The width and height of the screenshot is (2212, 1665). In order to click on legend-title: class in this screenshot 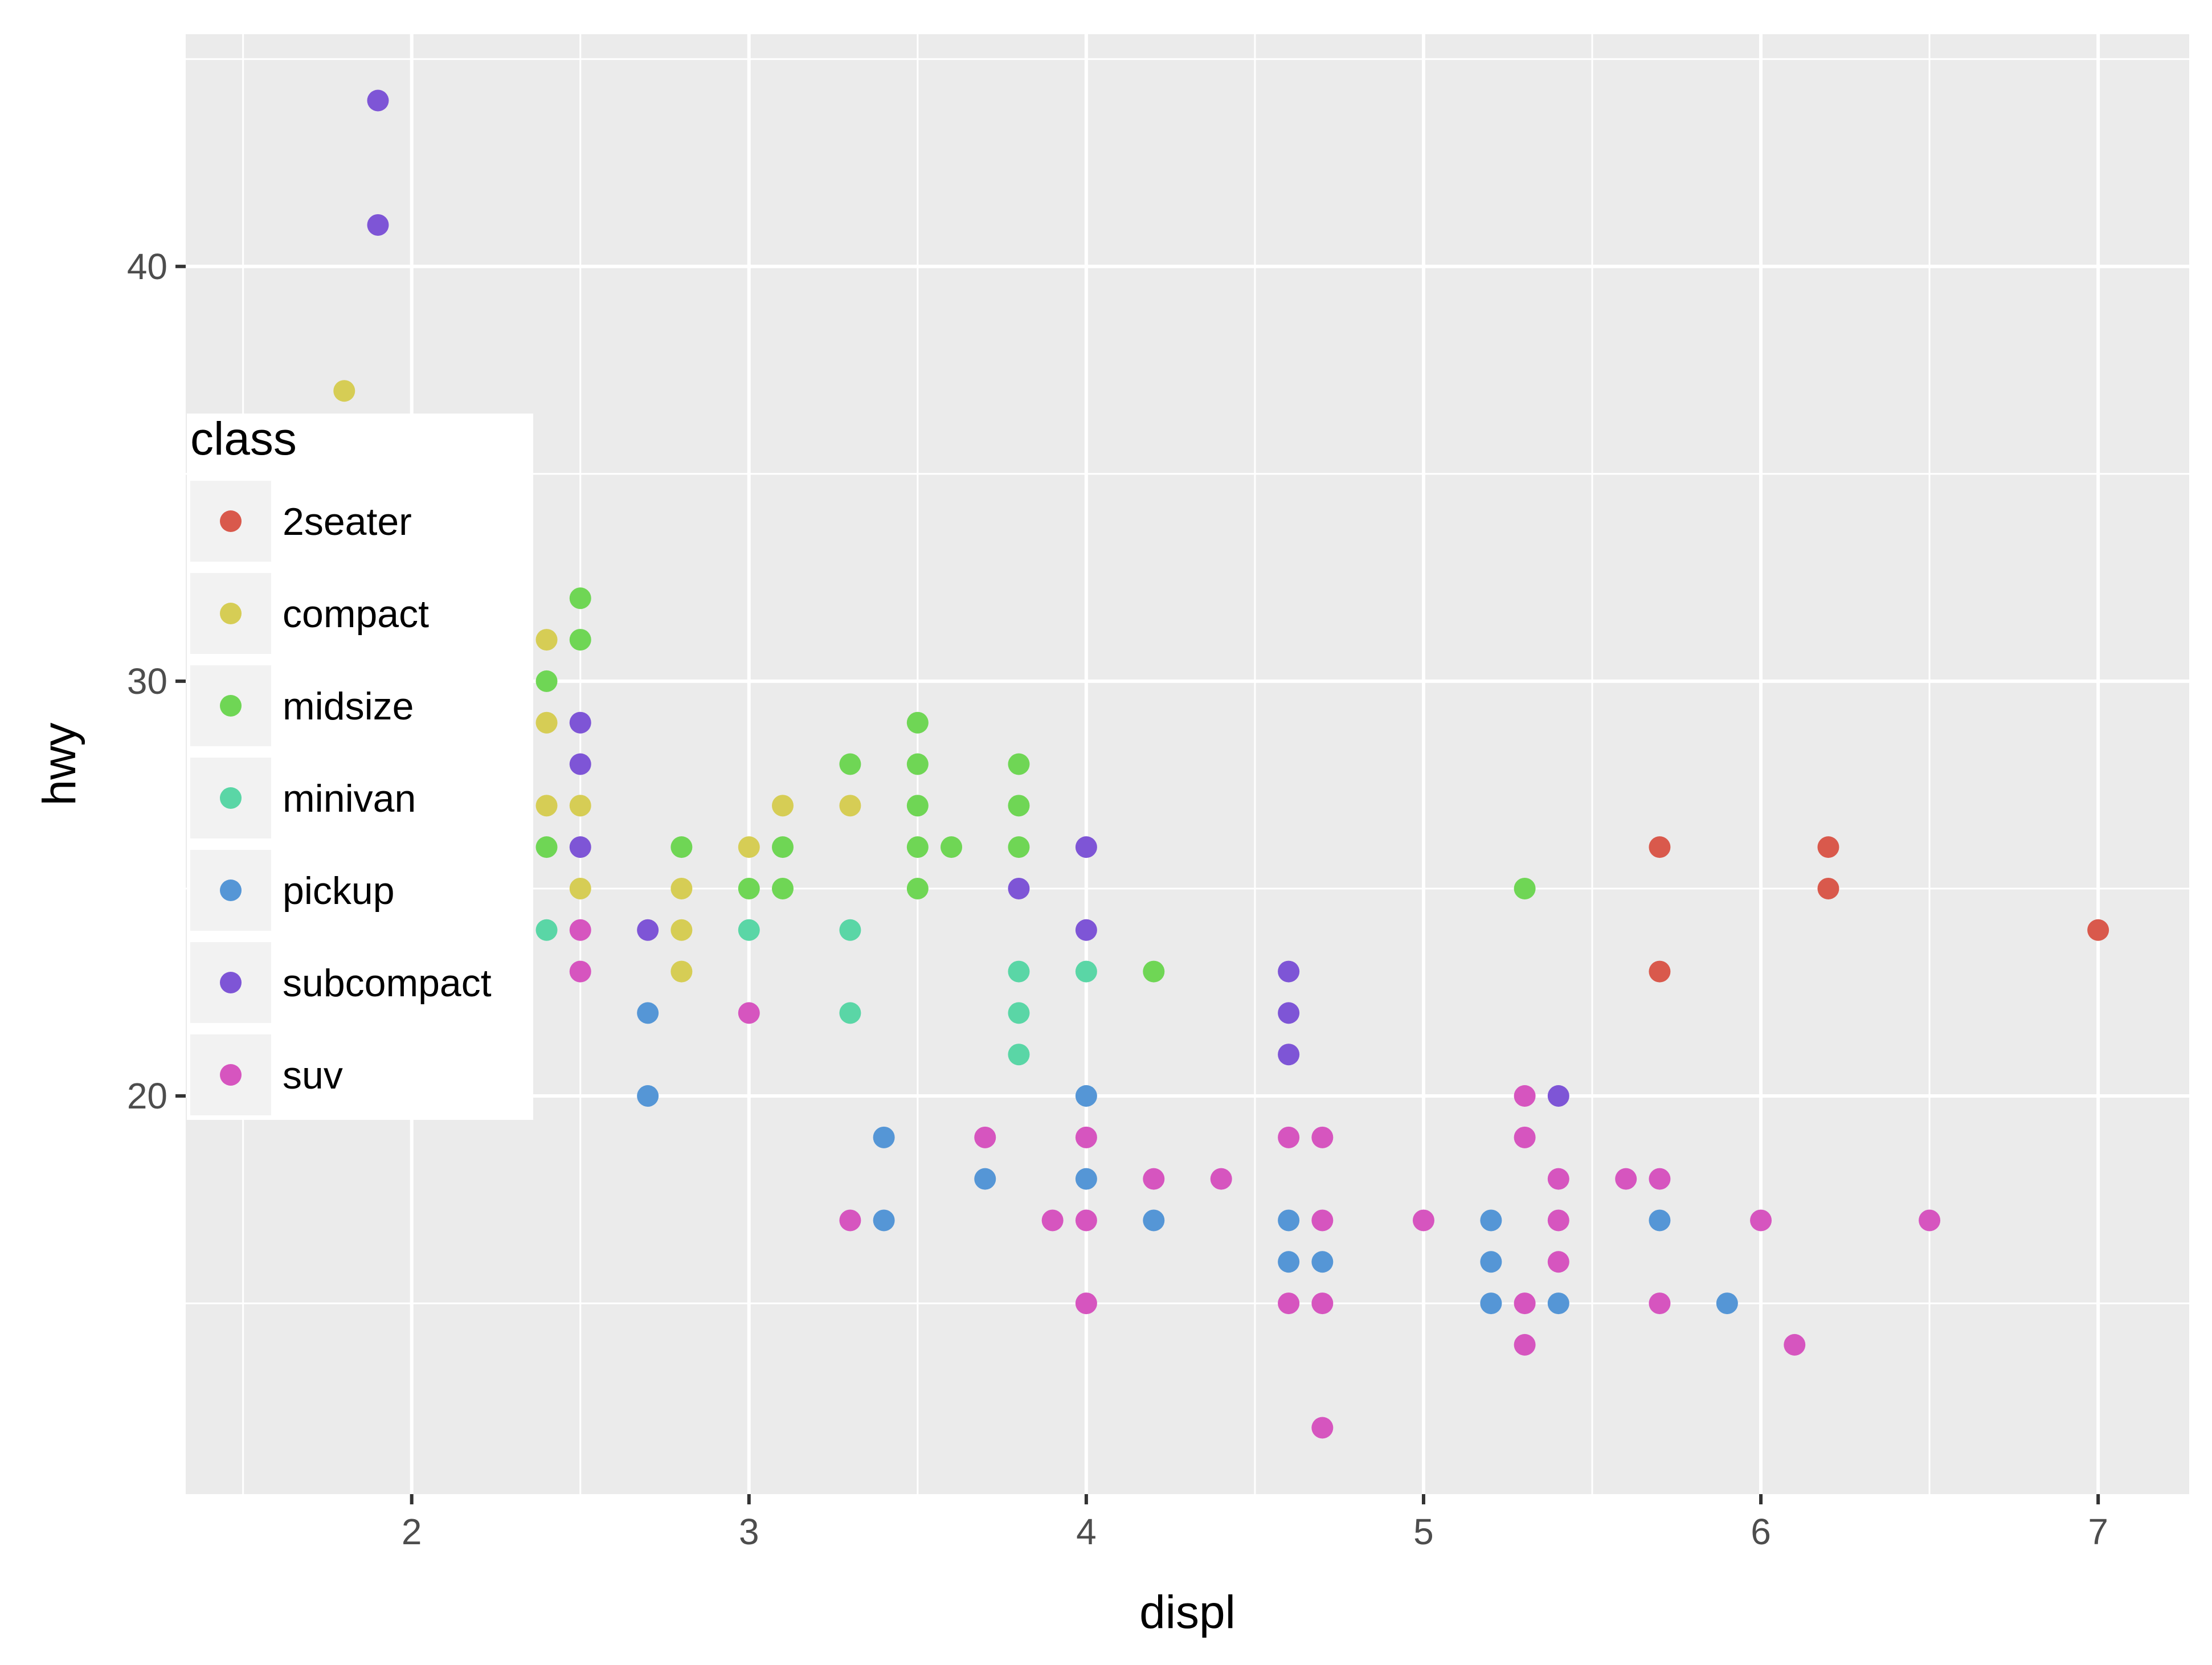, I will do `click(243, 439)`.